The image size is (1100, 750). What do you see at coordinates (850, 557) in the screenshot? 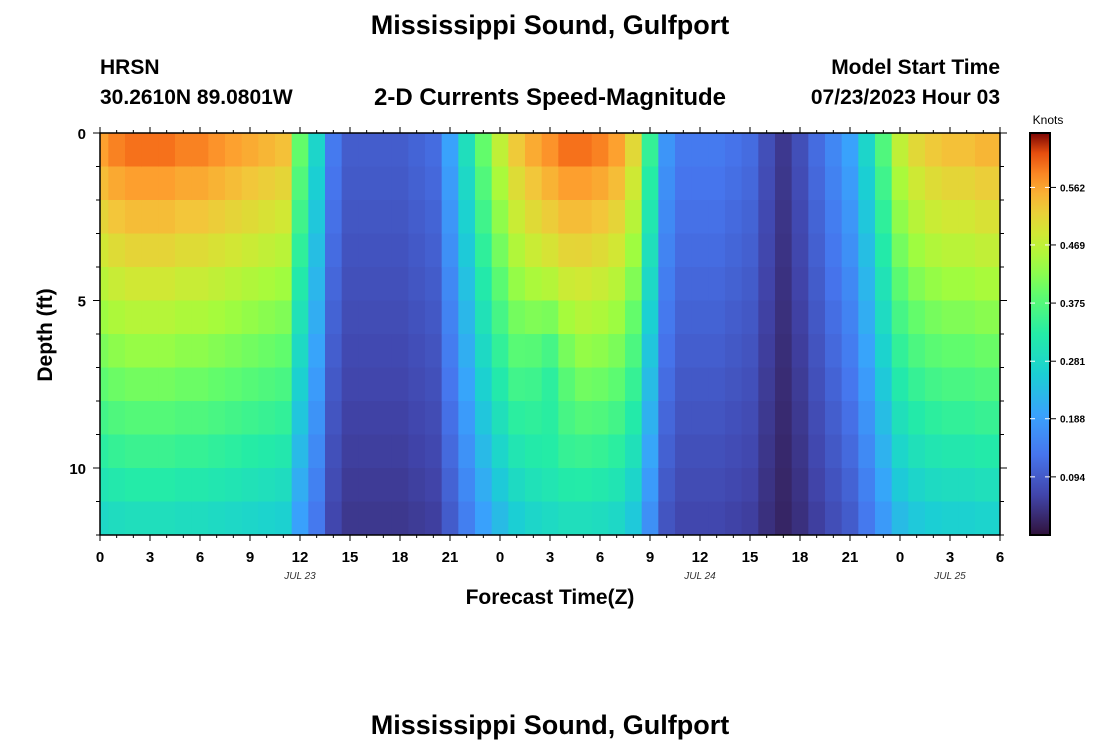
I see `x-tick-label: 21` at bounding box center [850, 557].